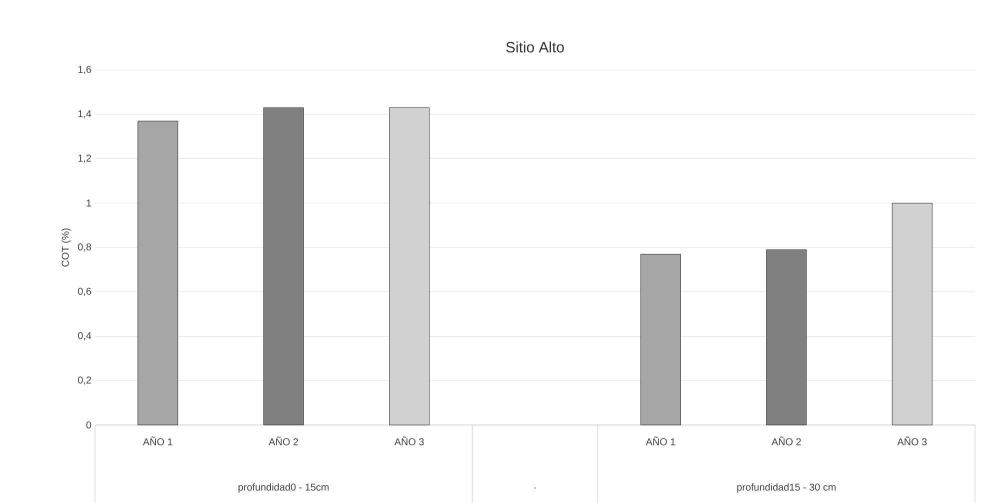 This screenshot has height=503, width=988. Describe the element at coordinates (66, 247) in the screenshot. I see `y-axis-title: COT (%)` at that location.